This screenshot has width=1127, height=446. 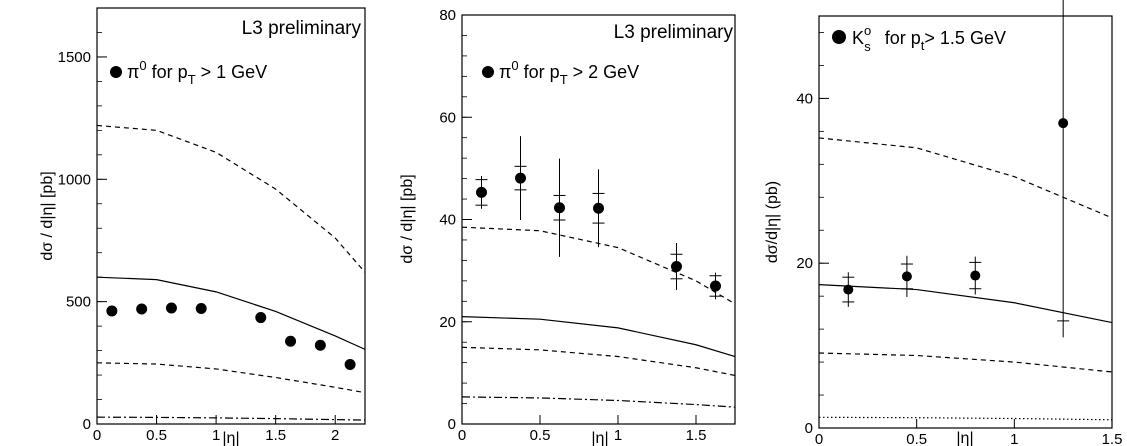 I want to click on legend: π0 for pT > 1 GeV, so click(x=188, y=72).